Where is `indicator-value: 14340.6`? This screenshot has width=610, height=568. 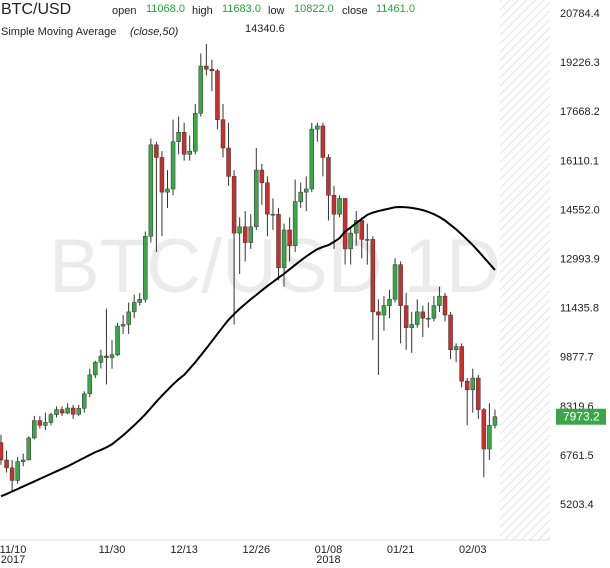 indicator-value: 14340.6 is located at coordinates (265, 29).